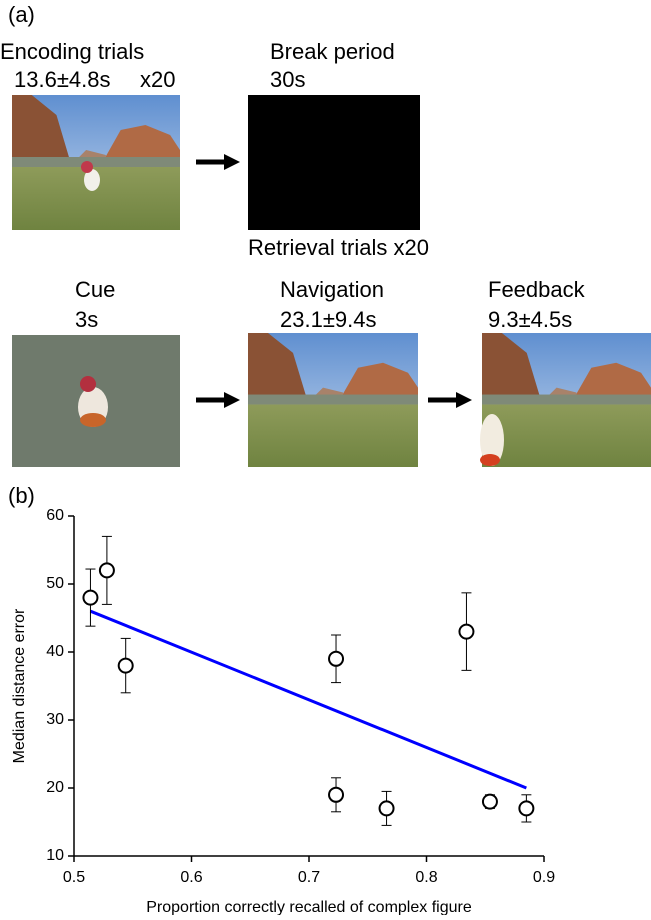 Image resolution: width=651 pixels, height=920 pixels. I want to click on step-duration: 13.6±4.8s, so click(62, 79).